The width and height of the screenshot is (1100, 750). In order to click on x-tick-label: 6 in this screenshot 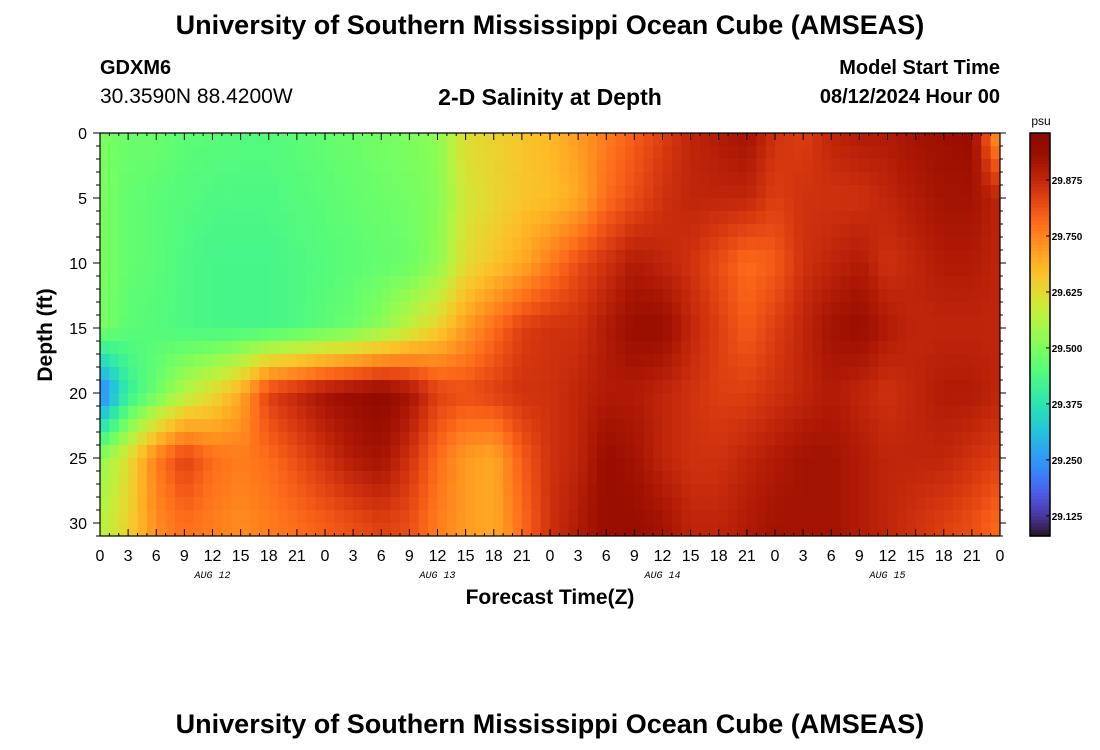, I will do `click(831, 556)`.